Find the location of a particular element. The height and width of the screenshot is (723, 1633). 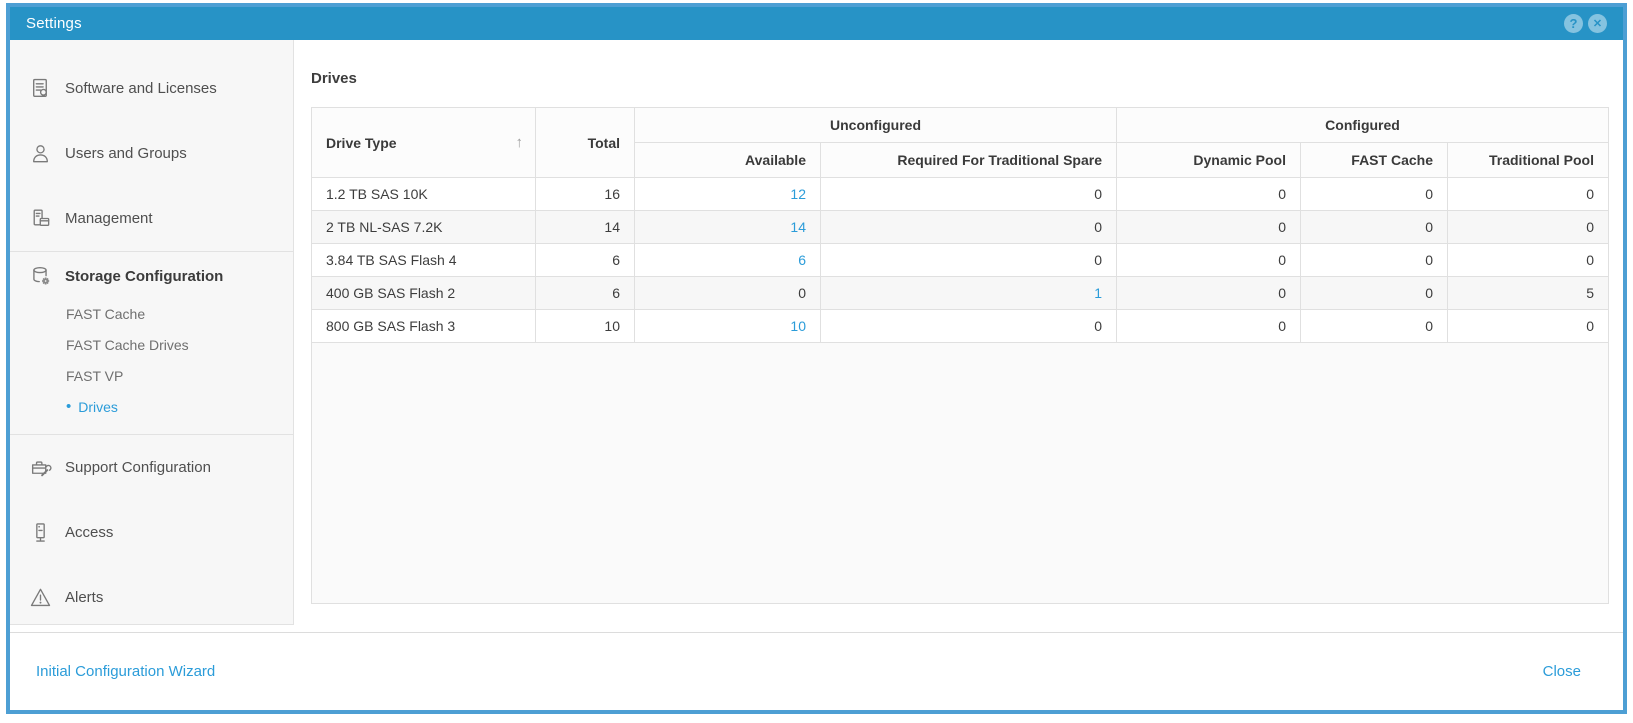

column-header-total: Total is located at coordinates (585, 143).